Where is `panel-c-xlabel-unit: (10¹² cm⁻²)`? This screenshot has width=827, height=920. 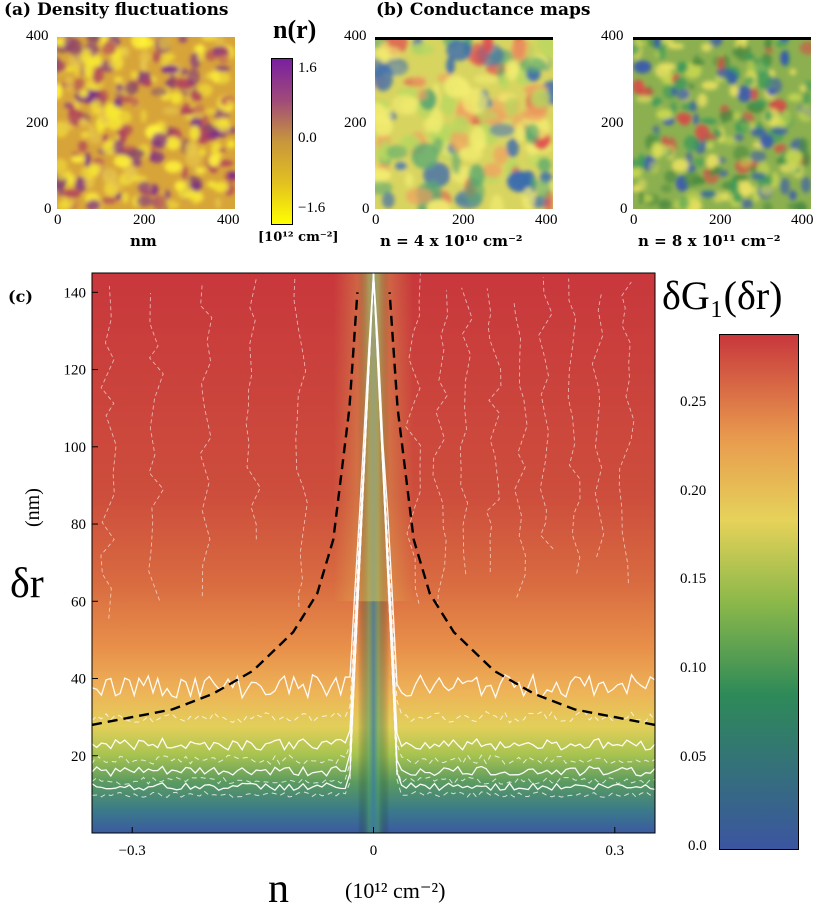 panel-c-xlabel-unit: (10¹² cm⁻²) is located at coordinates (395, 890).